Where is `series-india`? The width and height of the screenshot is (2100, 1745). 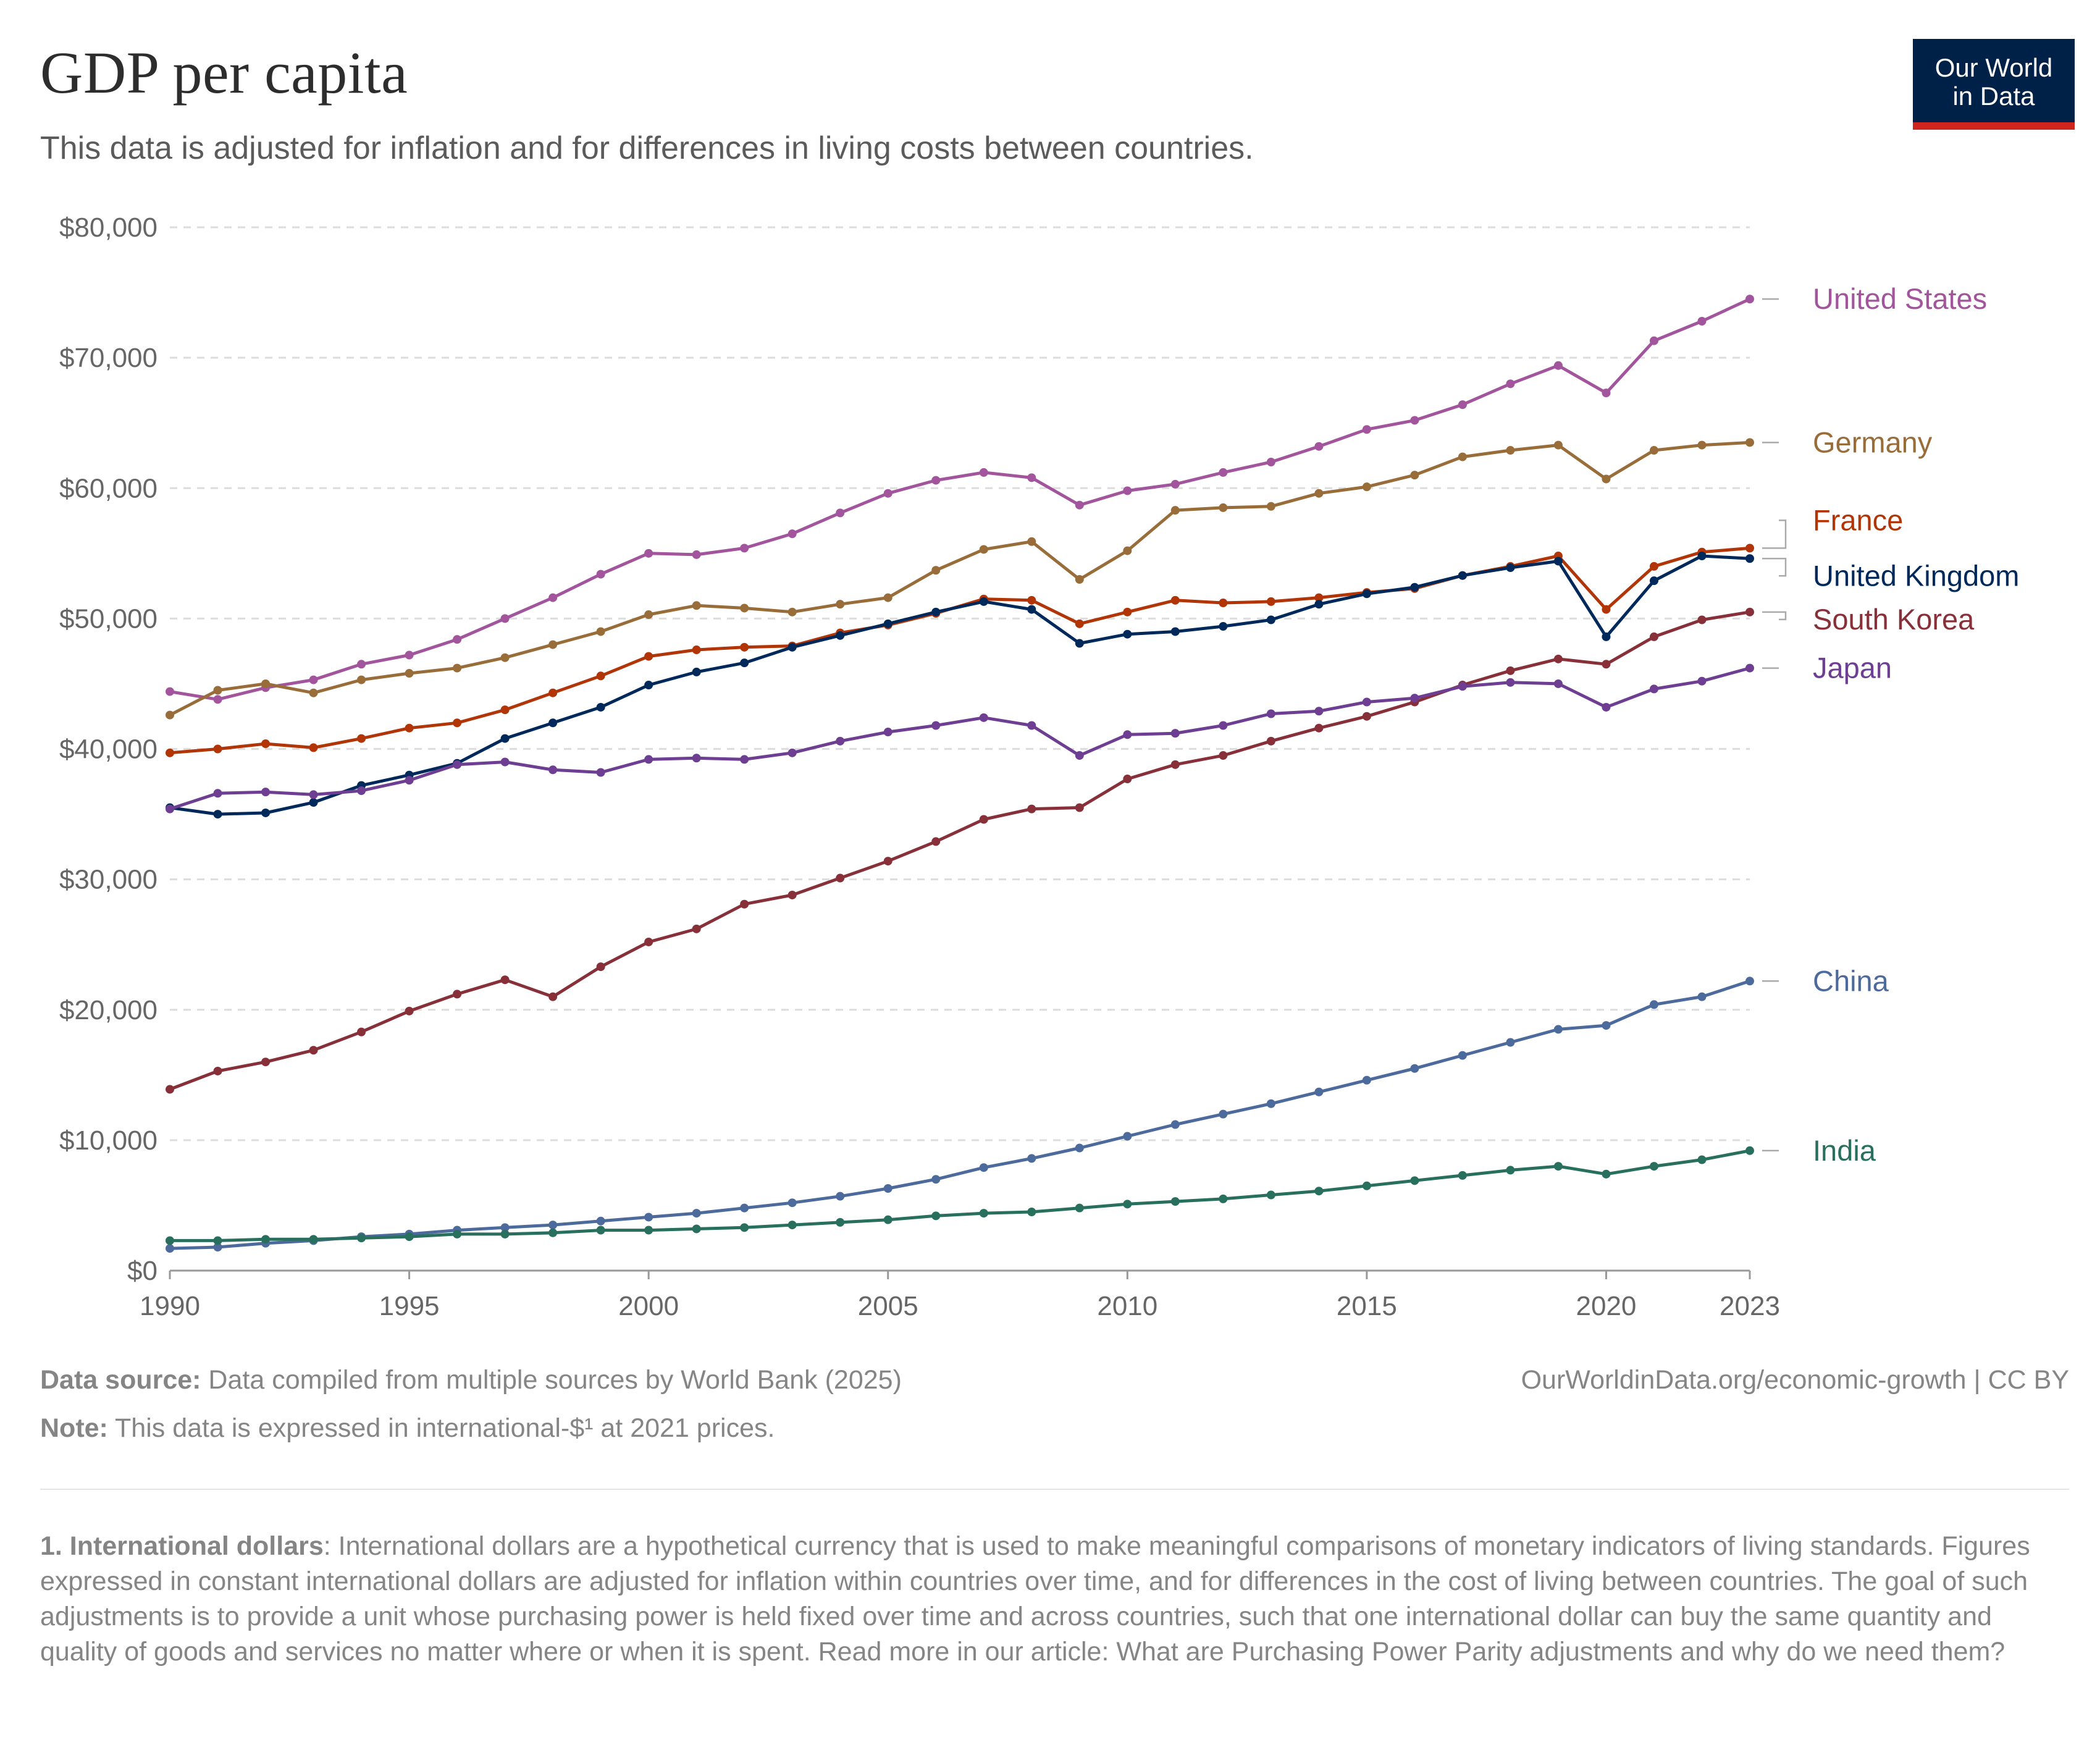
series-india is located at coordinates (960, 1195).